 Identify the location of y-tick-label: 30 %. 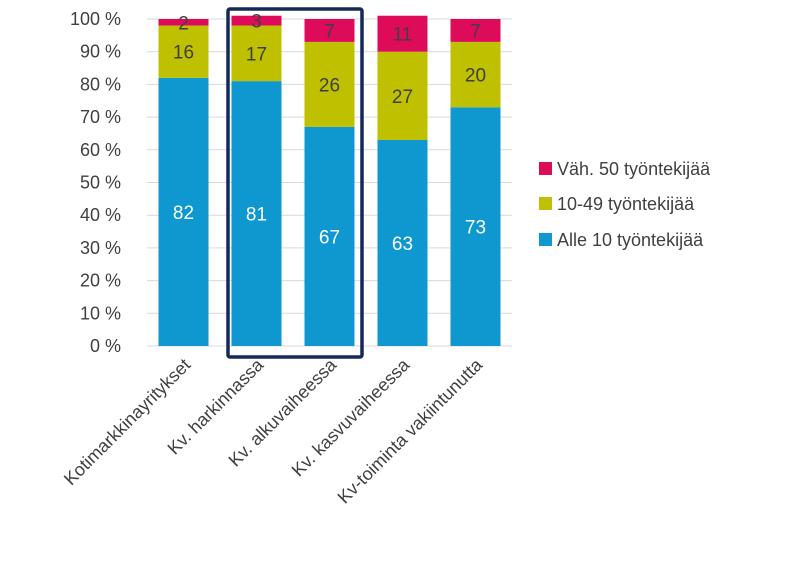
(100, 248).